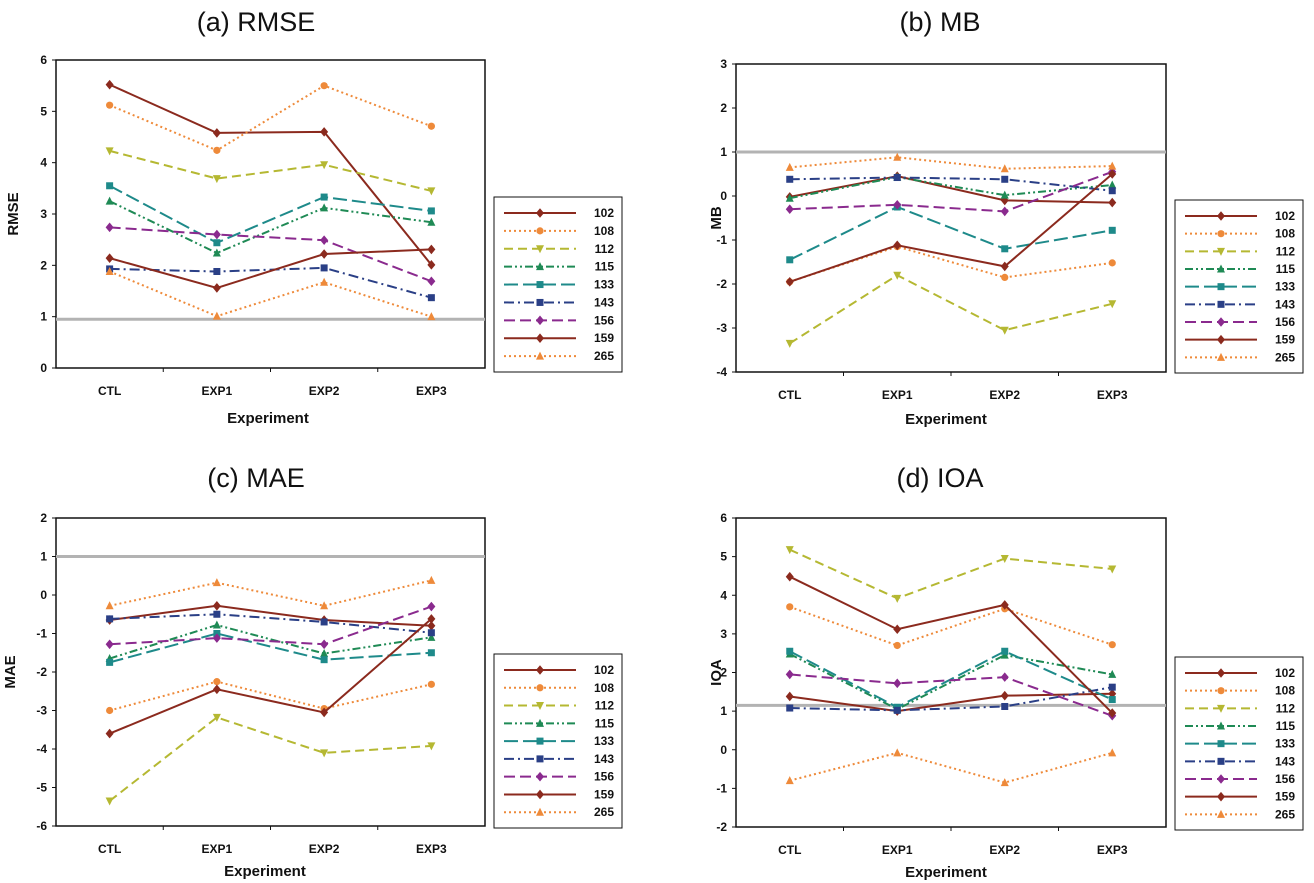 The height and width of the screenshot is (883, 1314). I want to click on y-tick-label: -5, so click(41, 788).